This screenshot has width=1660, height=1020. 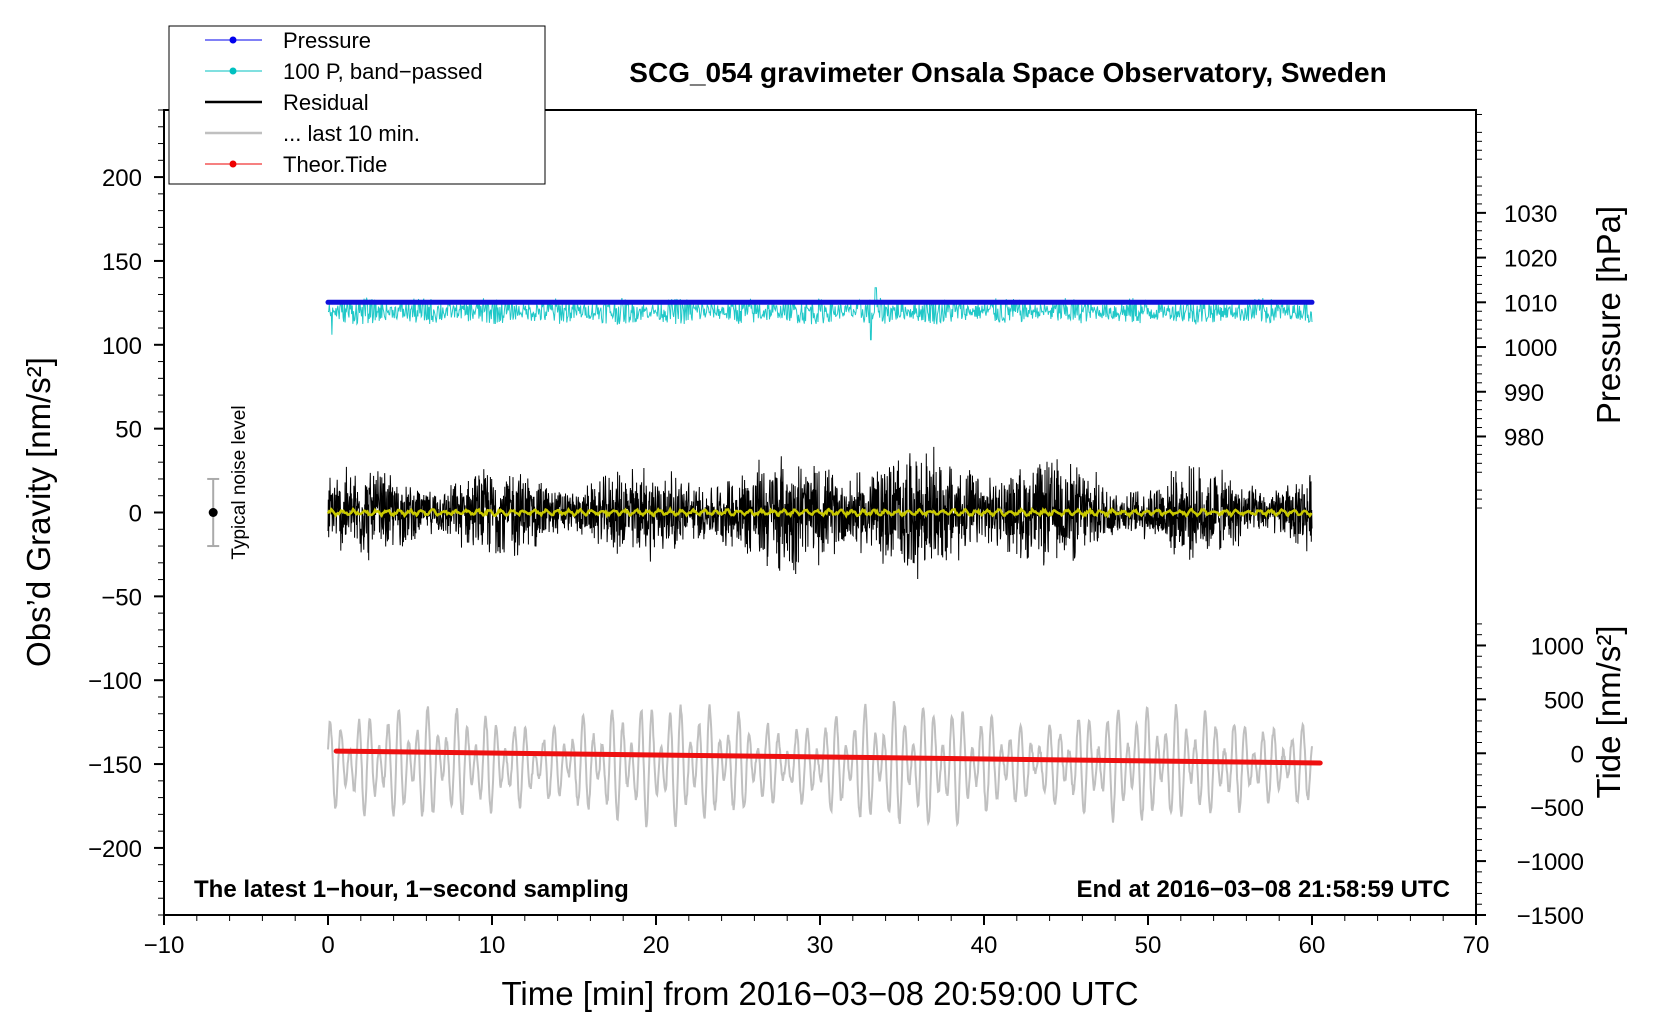 I want to click on x-tick-label: 10, so click(x=492, y=945).